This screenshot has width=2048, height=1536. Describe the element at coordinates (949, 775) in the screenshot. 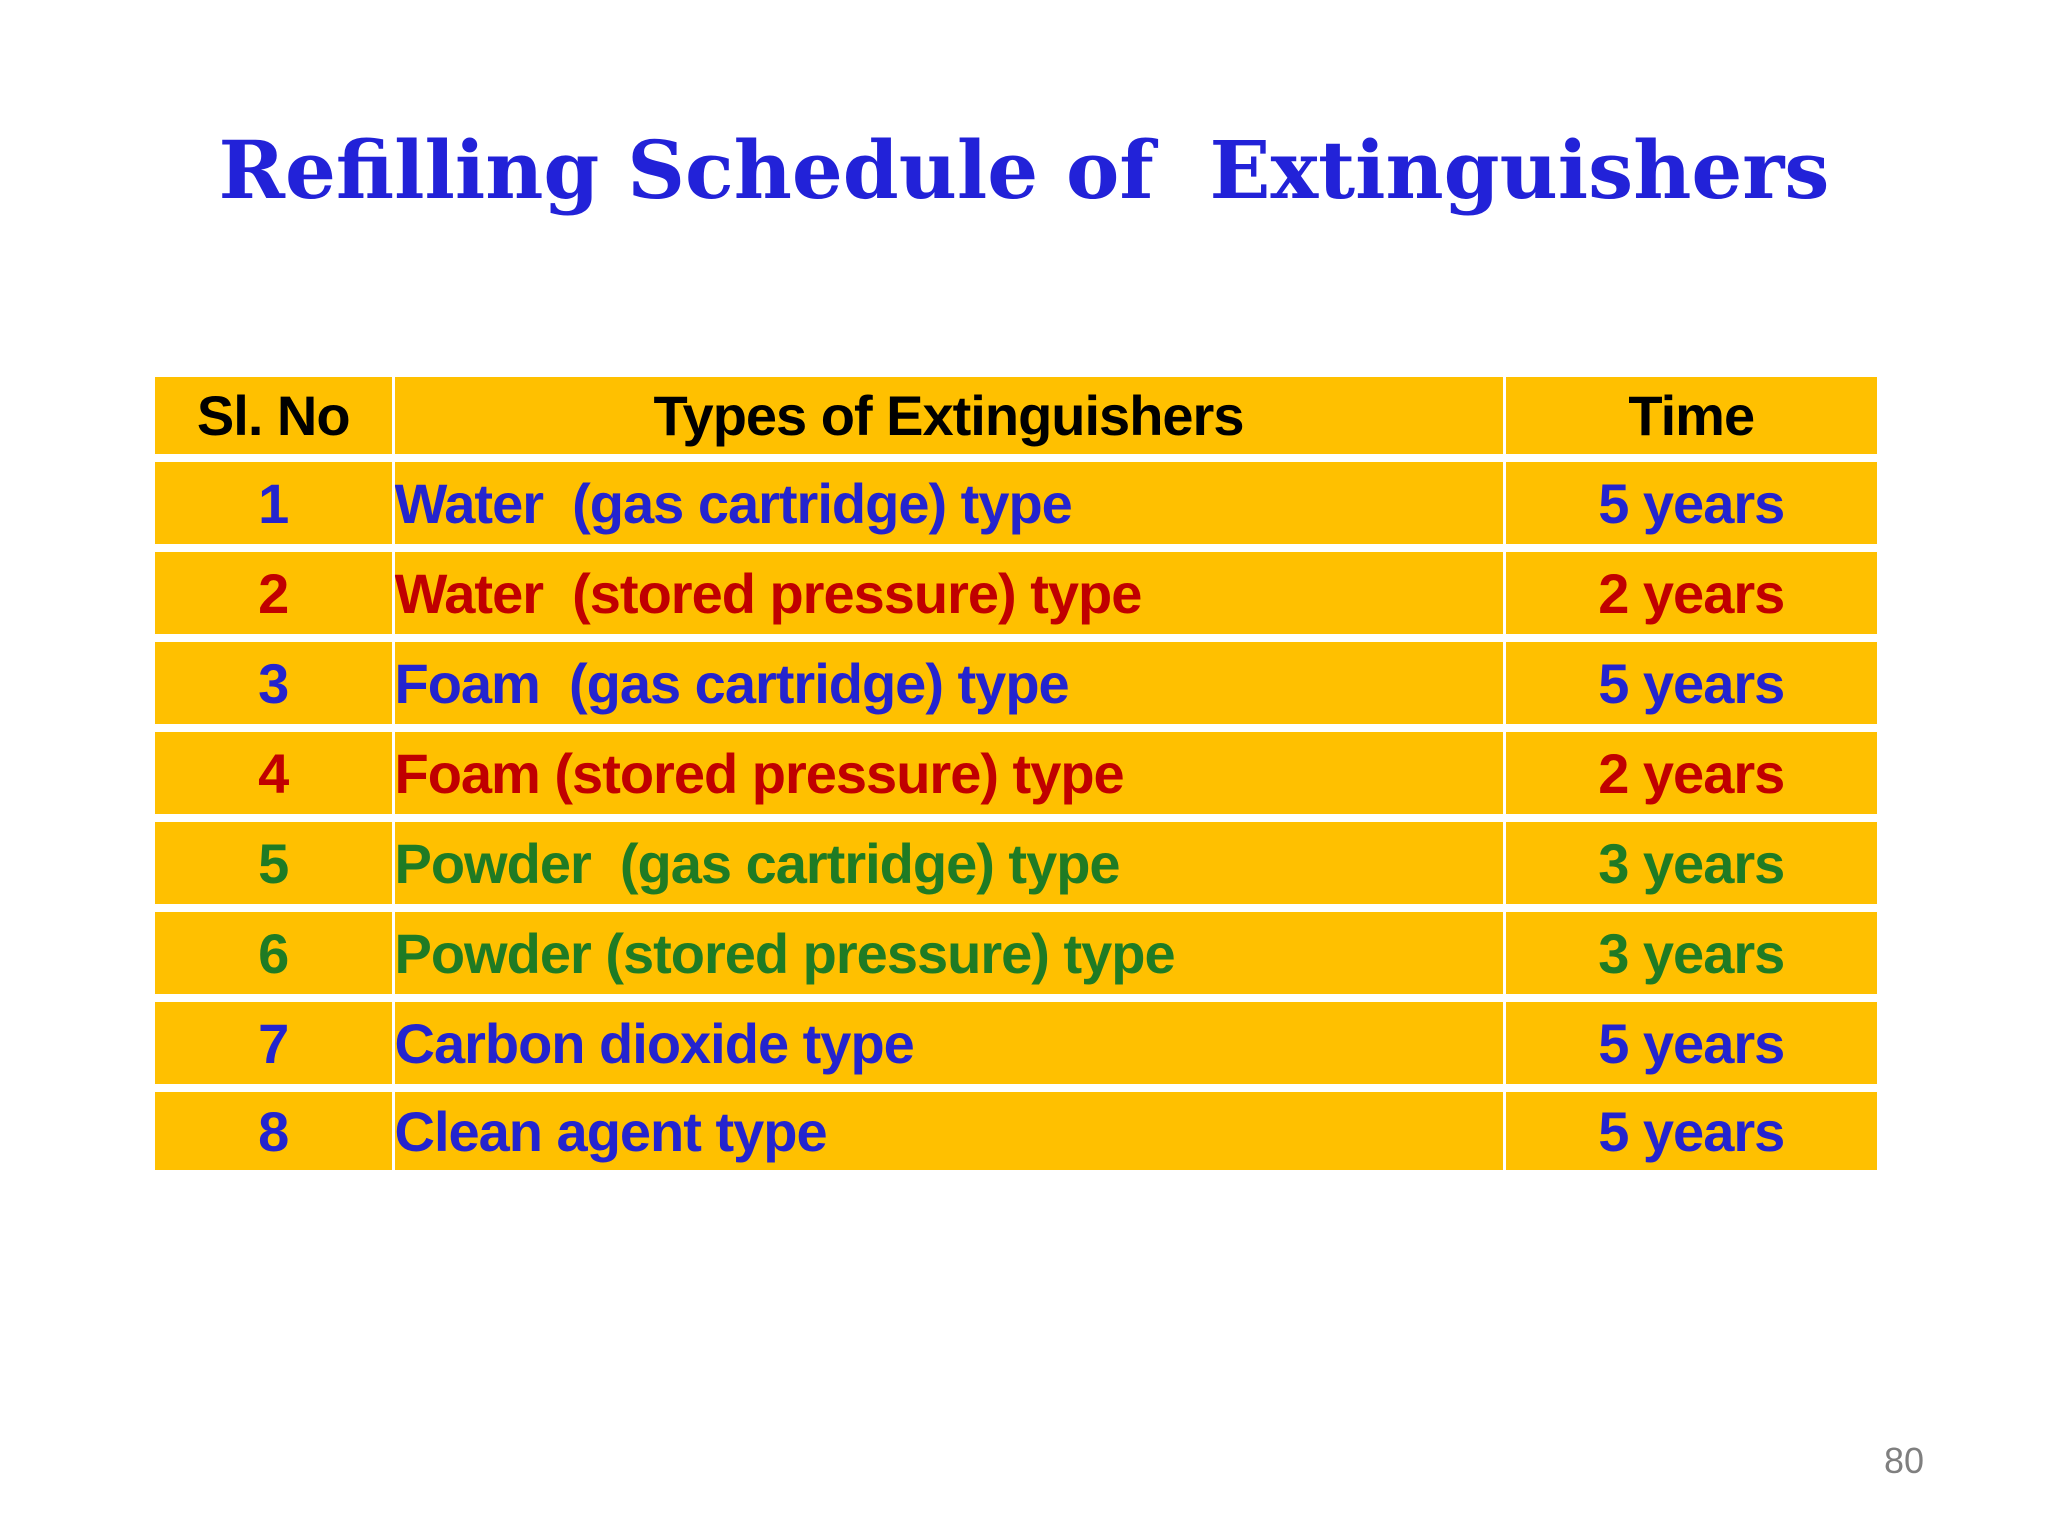

I see `cell-type: Foam (stored pressure) type` at that location.